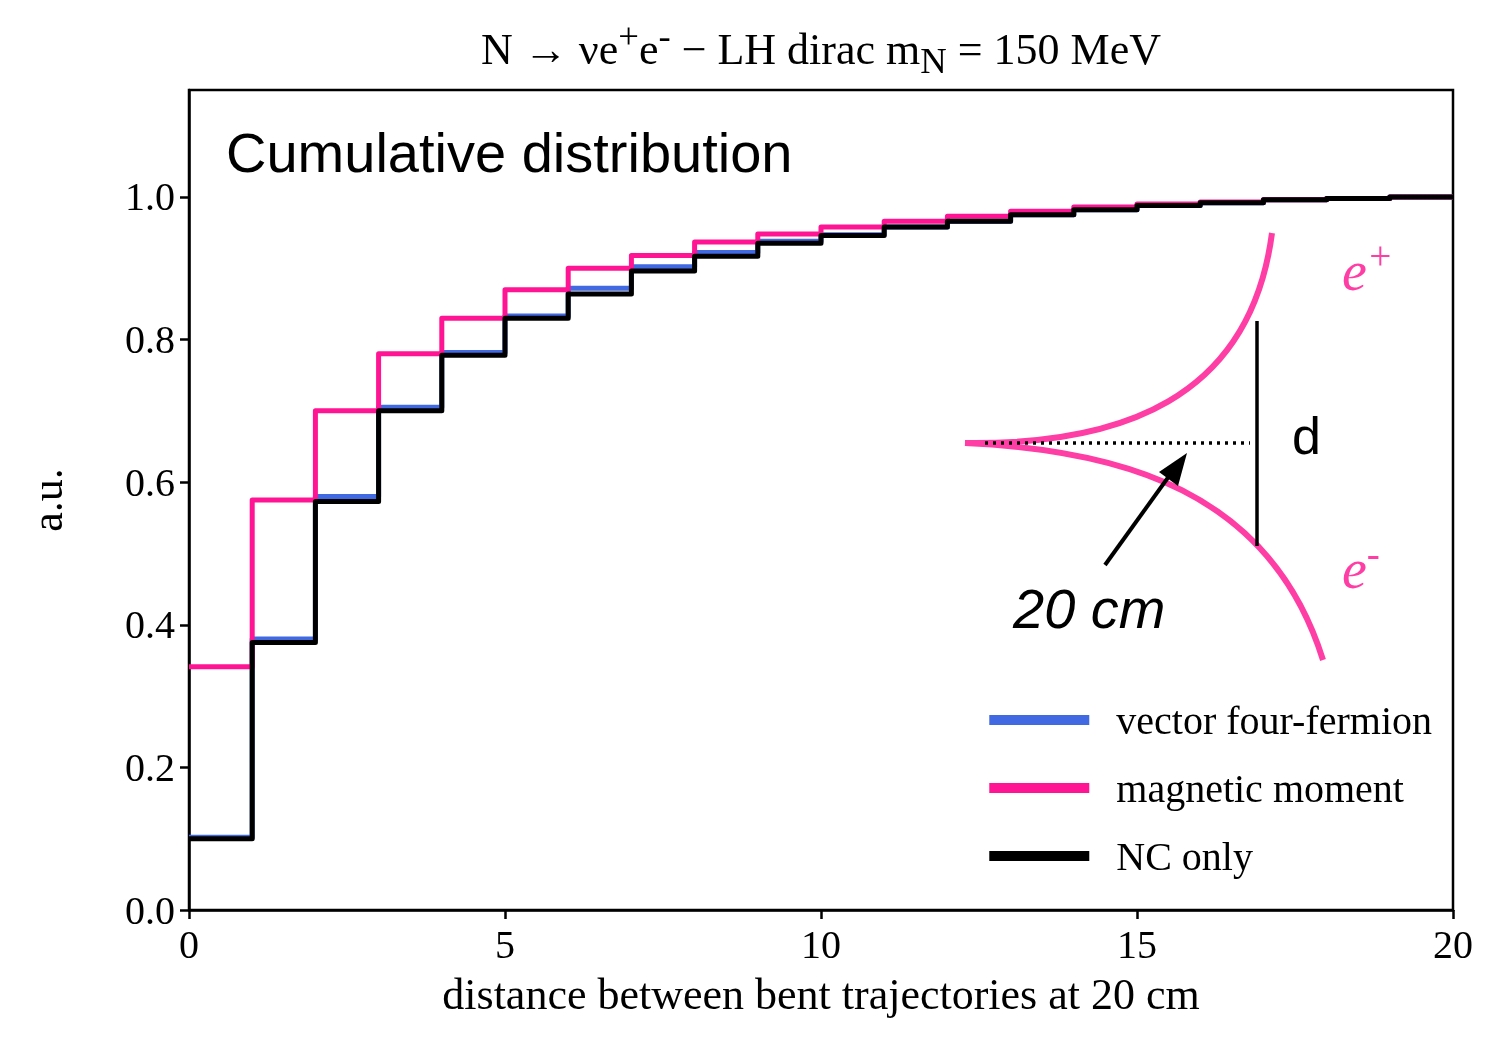 The width and height of the screenshot is (1487, 1061). What do you see at coordinates (150, 625) in the screenshot?
I see `y-tick-label: 0.4` at bounding box center [150, 625].